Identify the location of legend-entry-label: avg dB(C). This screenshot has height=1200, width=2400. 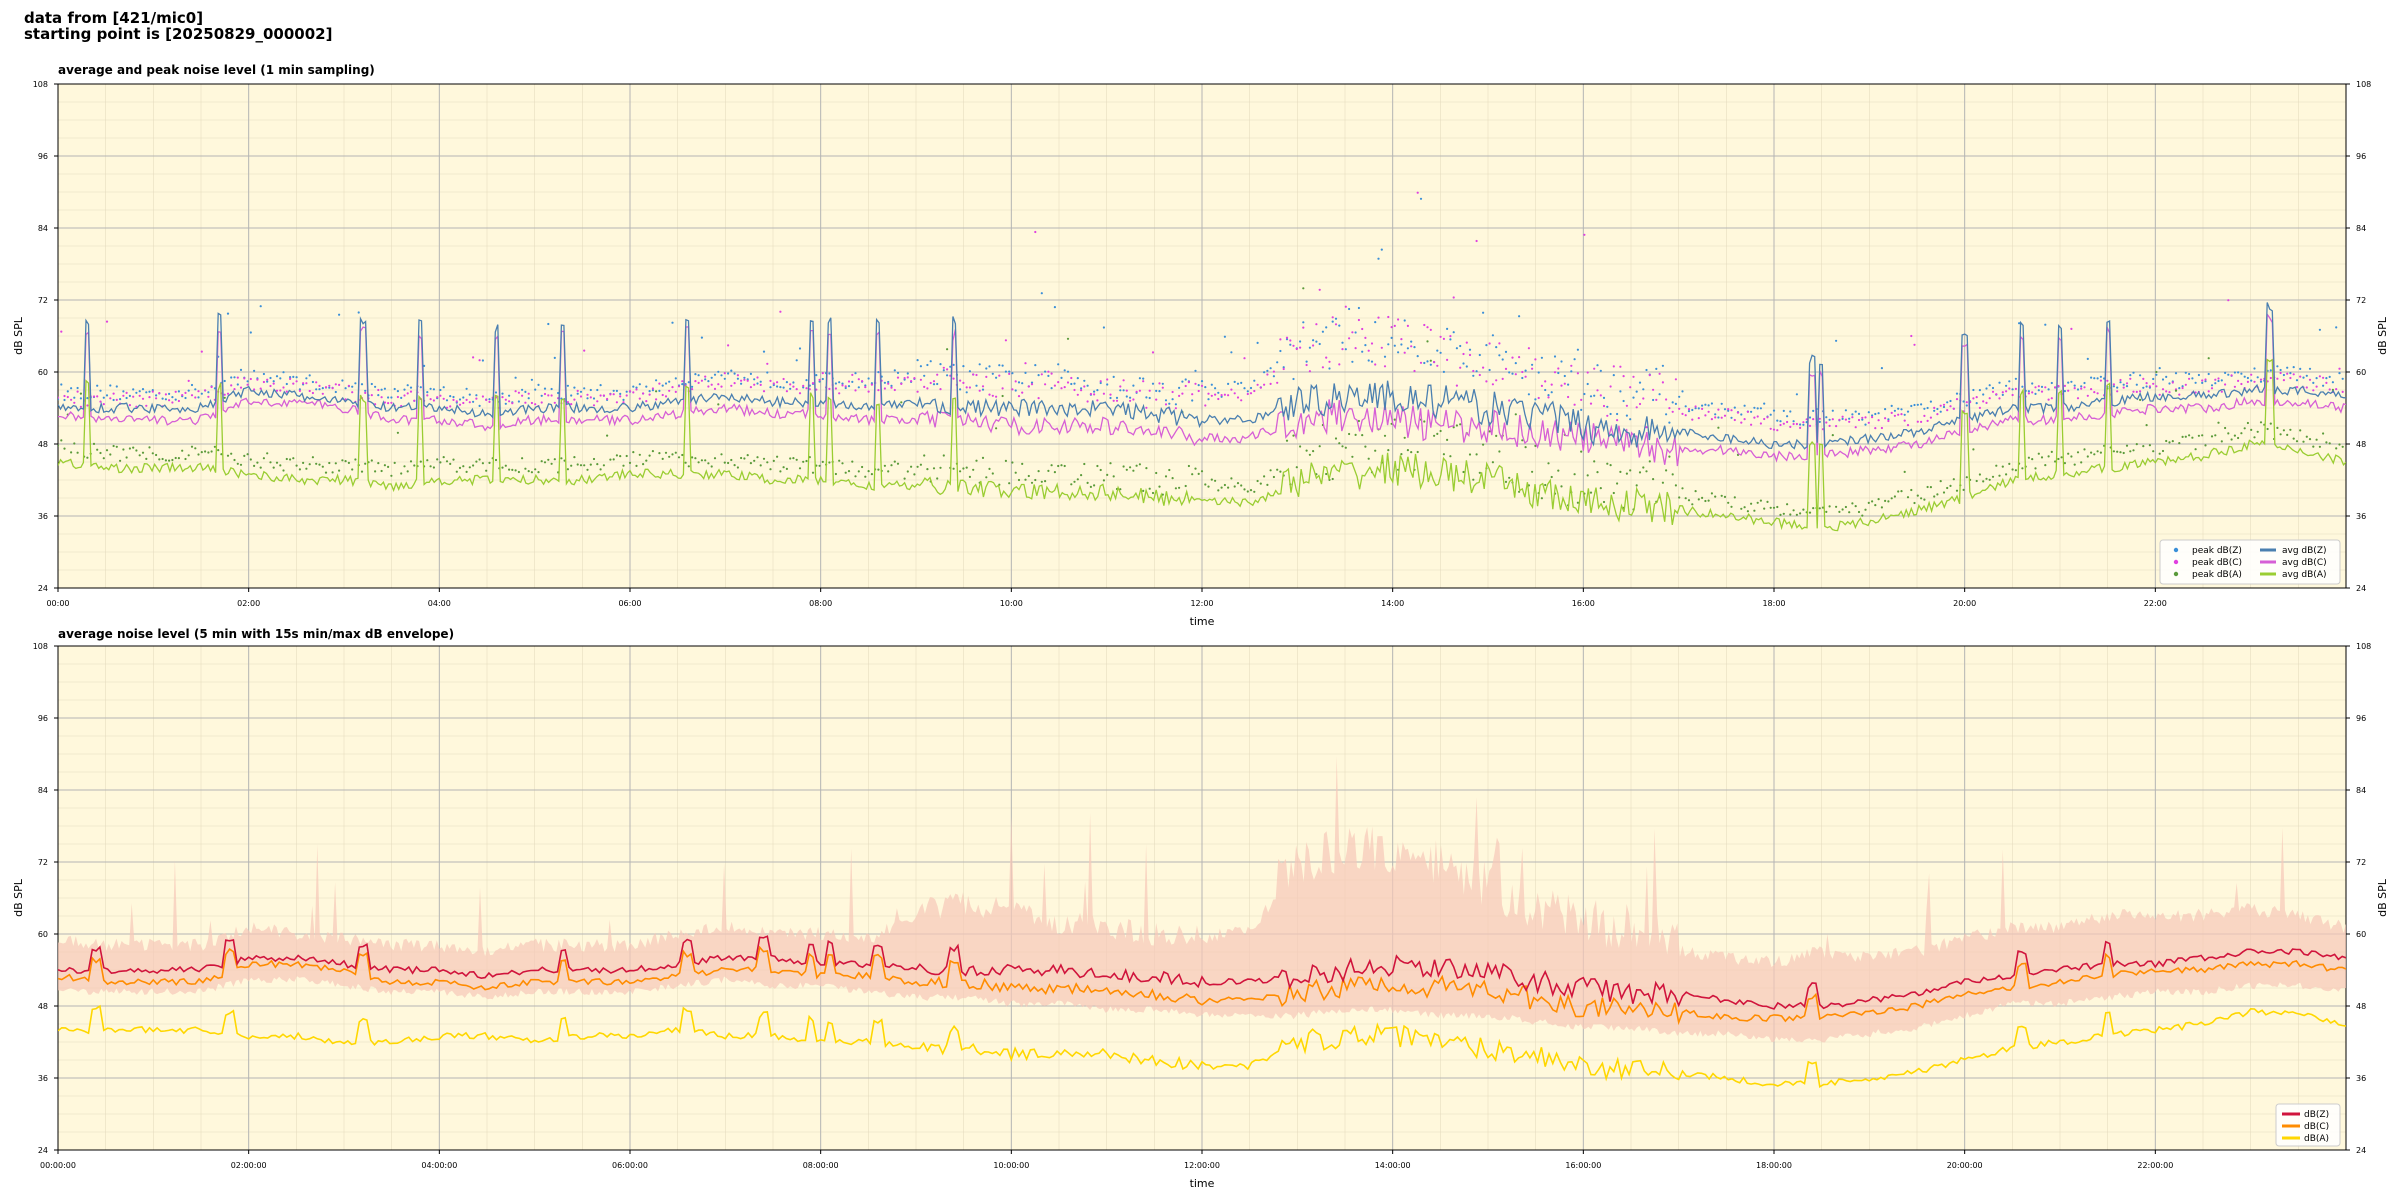
(2304, 563).